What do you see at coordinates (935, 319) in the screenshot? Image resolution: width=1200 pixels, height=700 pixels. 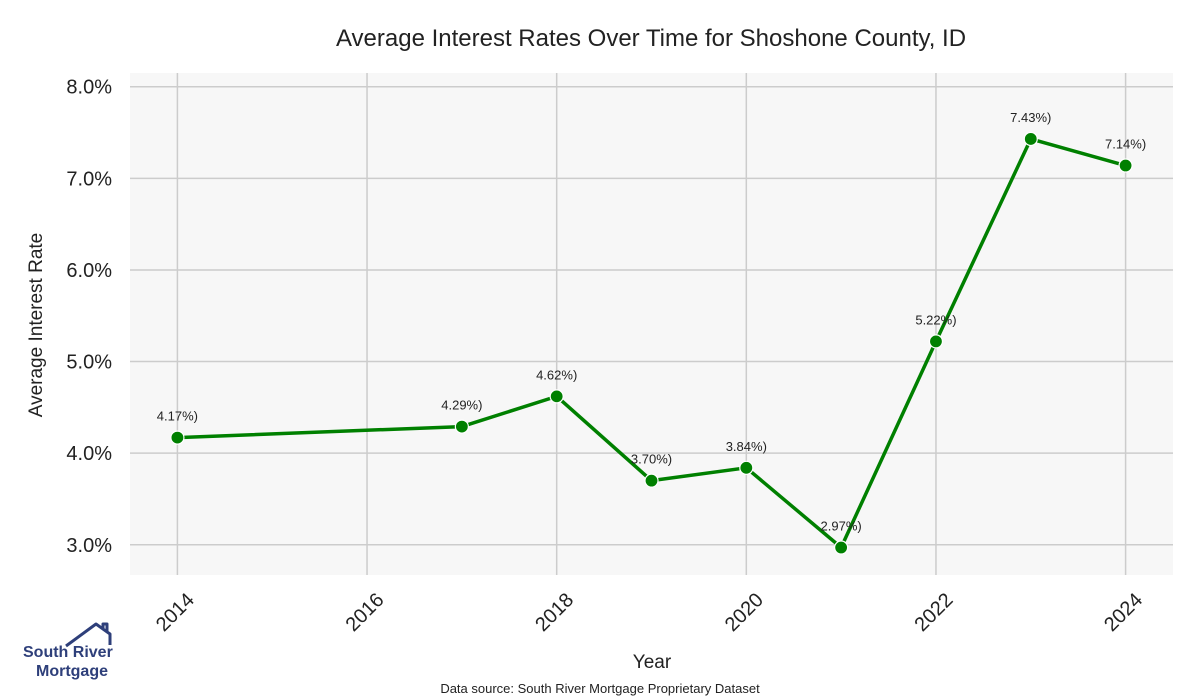 I see `data-label: 5.22%)` at bounding box center [935, 319].